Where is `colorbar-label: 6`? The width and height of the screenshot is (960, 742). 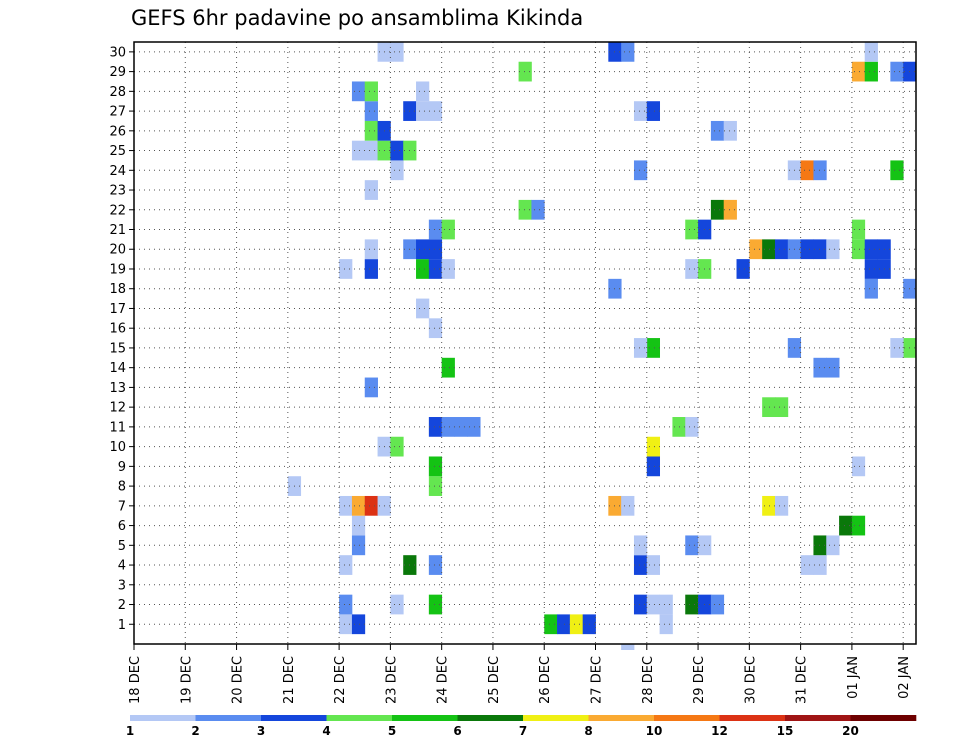
colorbar-label: 6 is located at coordinates (457, 731).